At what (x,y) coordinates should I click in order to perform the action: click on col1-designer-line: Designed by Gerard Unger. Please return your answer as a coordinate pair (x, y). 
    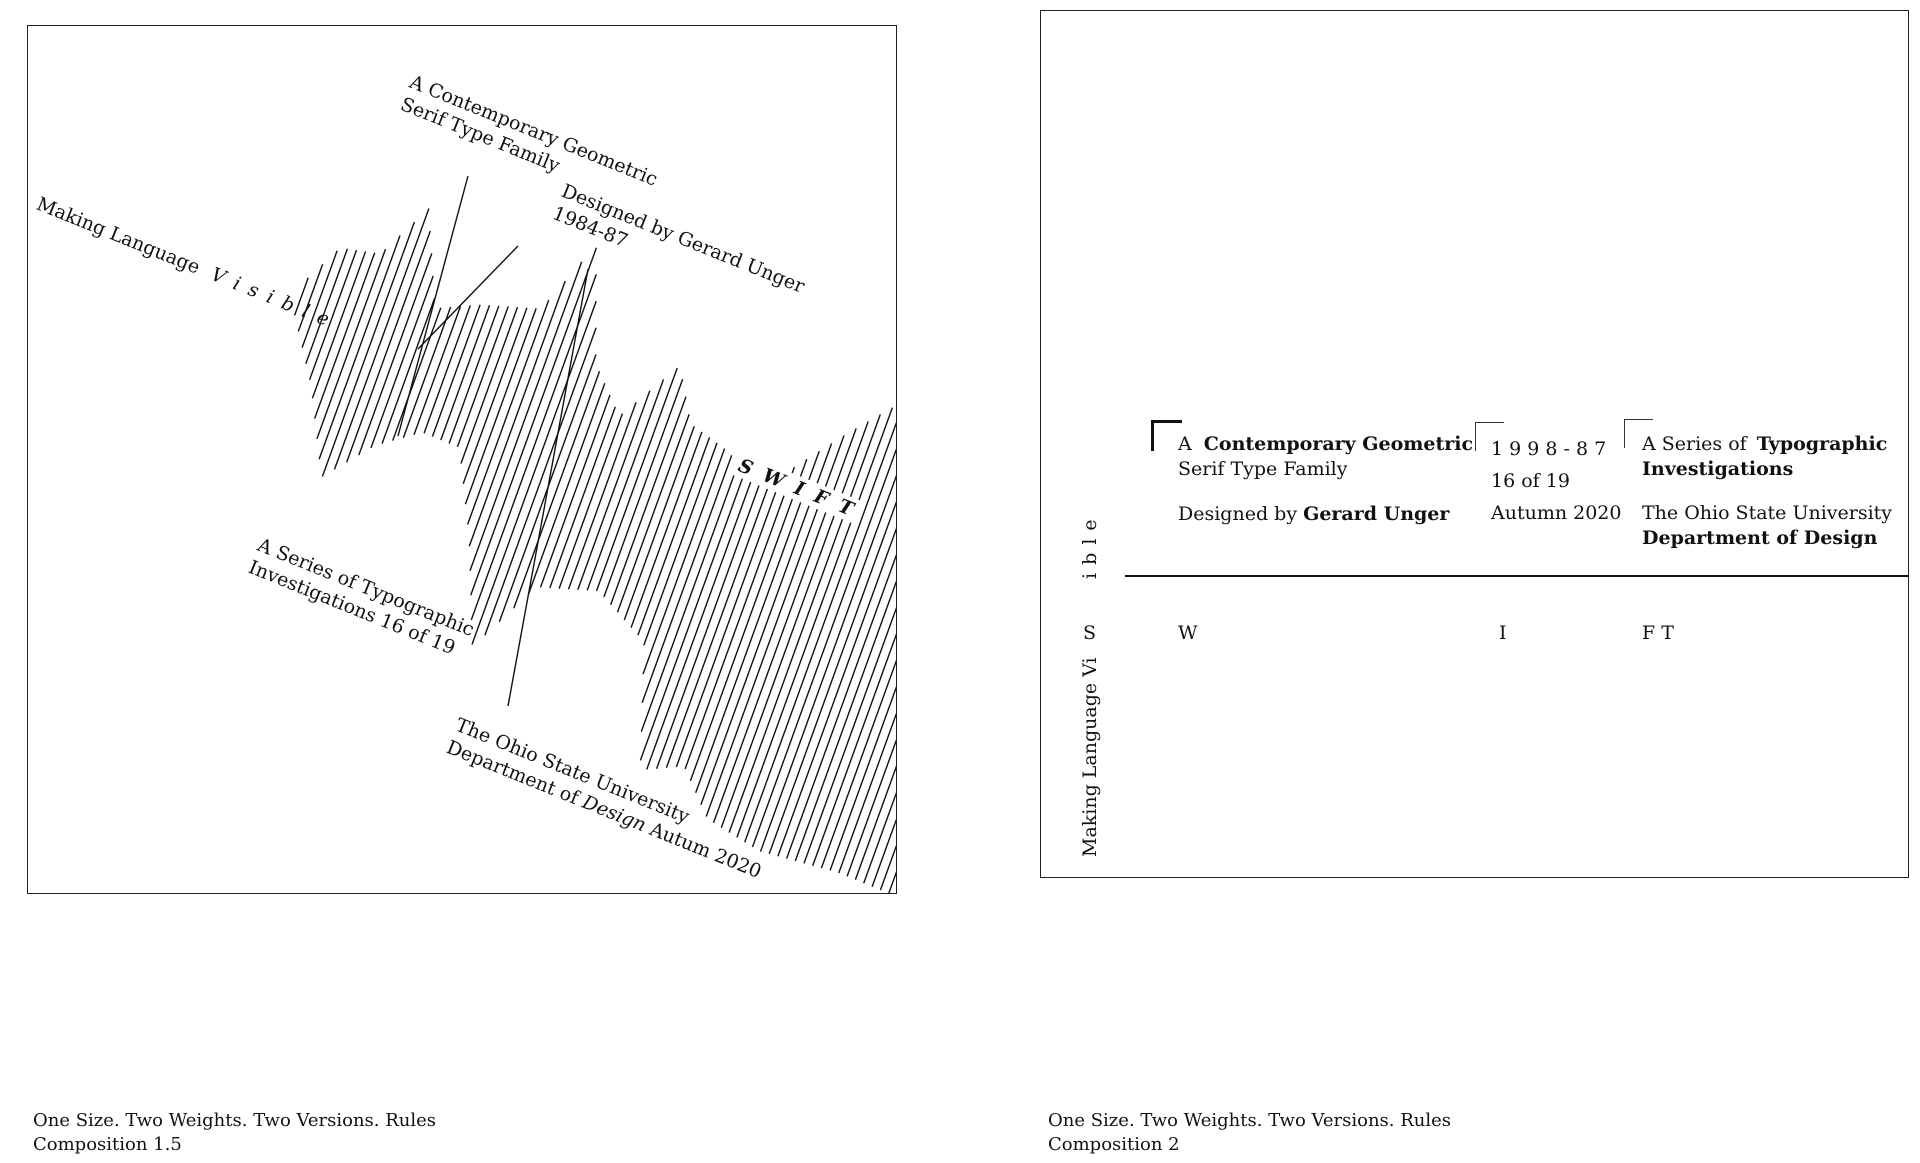
    Looking at the image, I should click on (1313, 514).